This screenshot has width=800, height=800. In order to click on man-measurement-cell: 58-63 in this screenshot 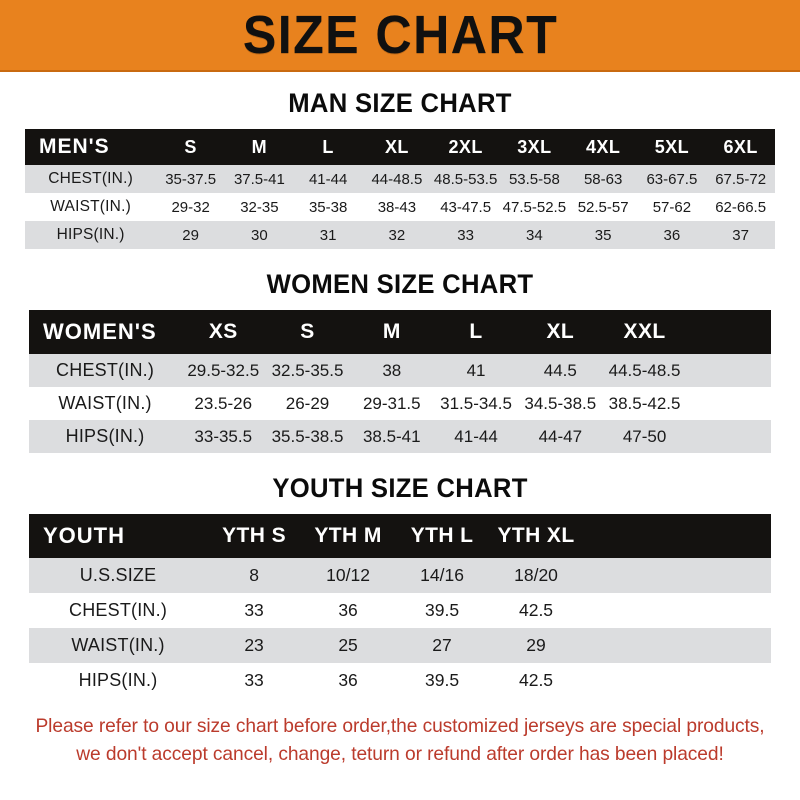, I will do `click(603, 179)`.